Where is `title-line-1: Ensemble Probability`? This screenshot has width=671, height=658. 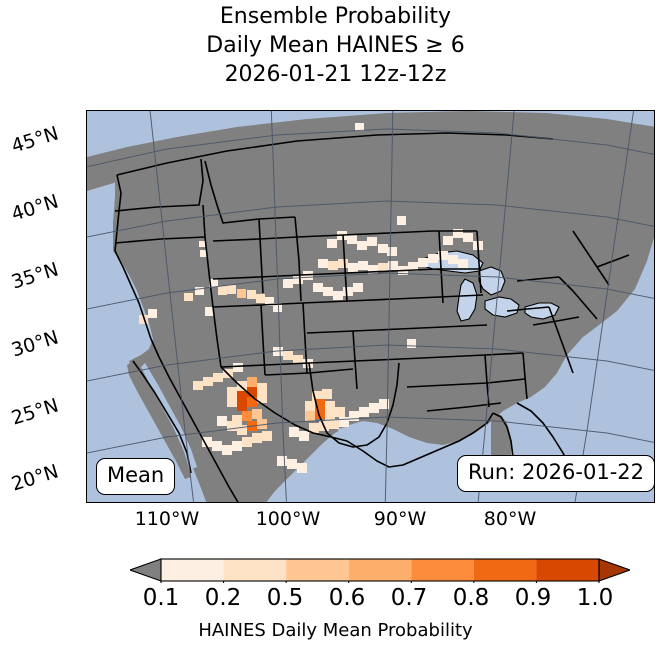
title-line-1: Ensemble Probability is located at coordinates (335, 16).